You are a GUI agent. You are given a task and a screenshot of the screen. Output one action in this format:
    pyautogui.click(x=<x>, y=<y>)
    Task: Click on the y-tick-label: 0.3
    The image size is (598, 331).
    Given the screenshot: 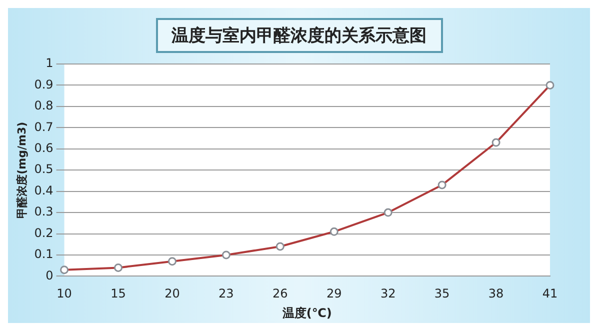 What is the action you would take?
    pyautogui.click(x=44, y=211)
    